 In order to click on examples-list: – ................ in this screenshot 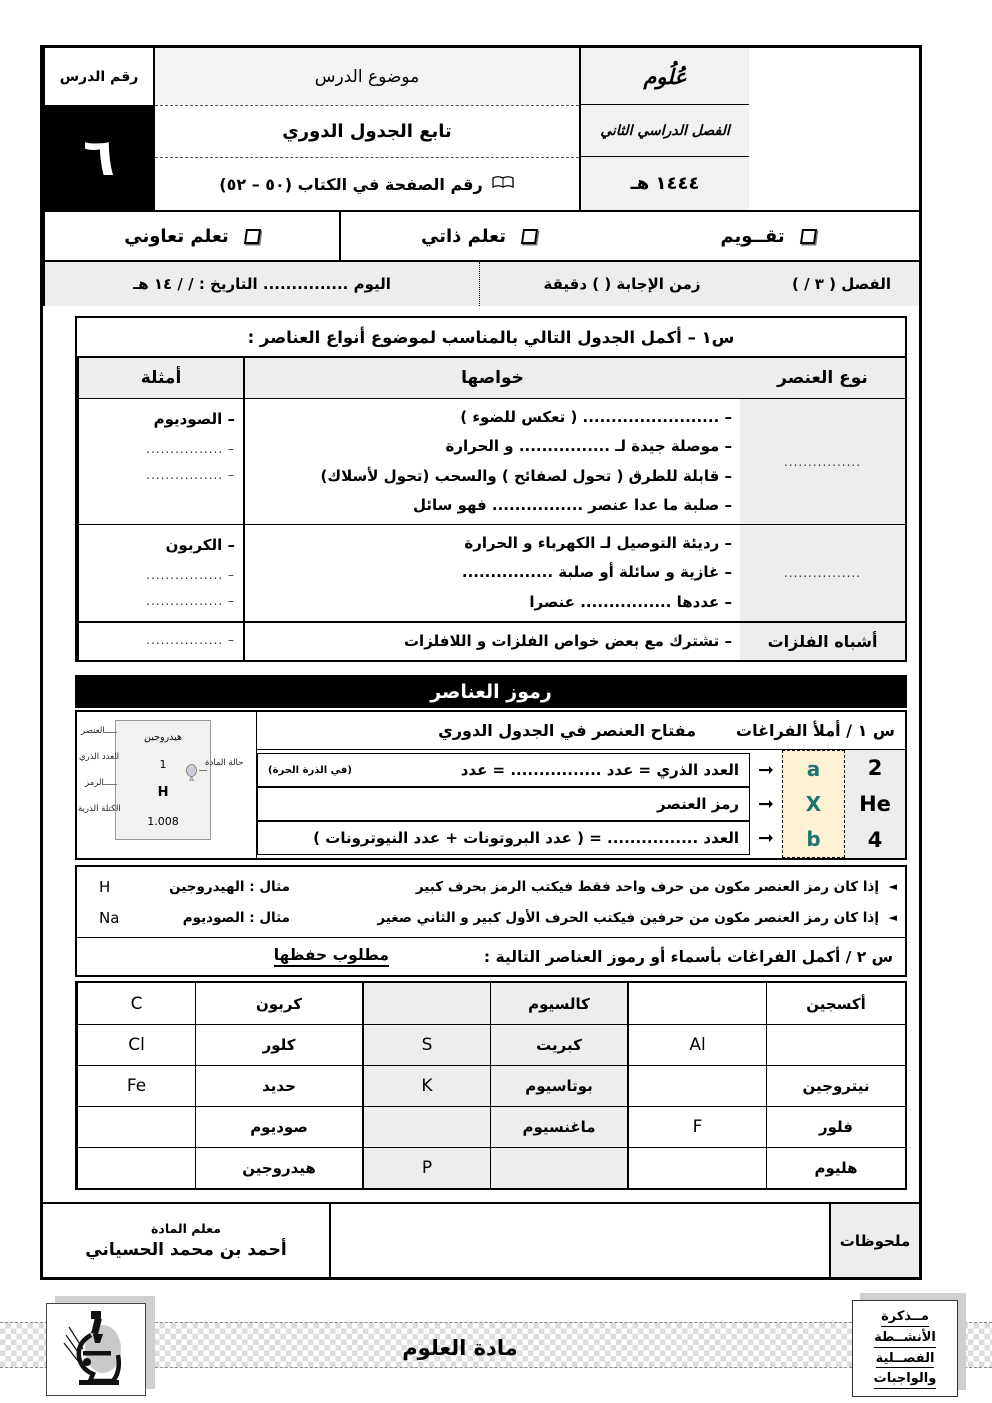, I will do `click(160, 640)`.